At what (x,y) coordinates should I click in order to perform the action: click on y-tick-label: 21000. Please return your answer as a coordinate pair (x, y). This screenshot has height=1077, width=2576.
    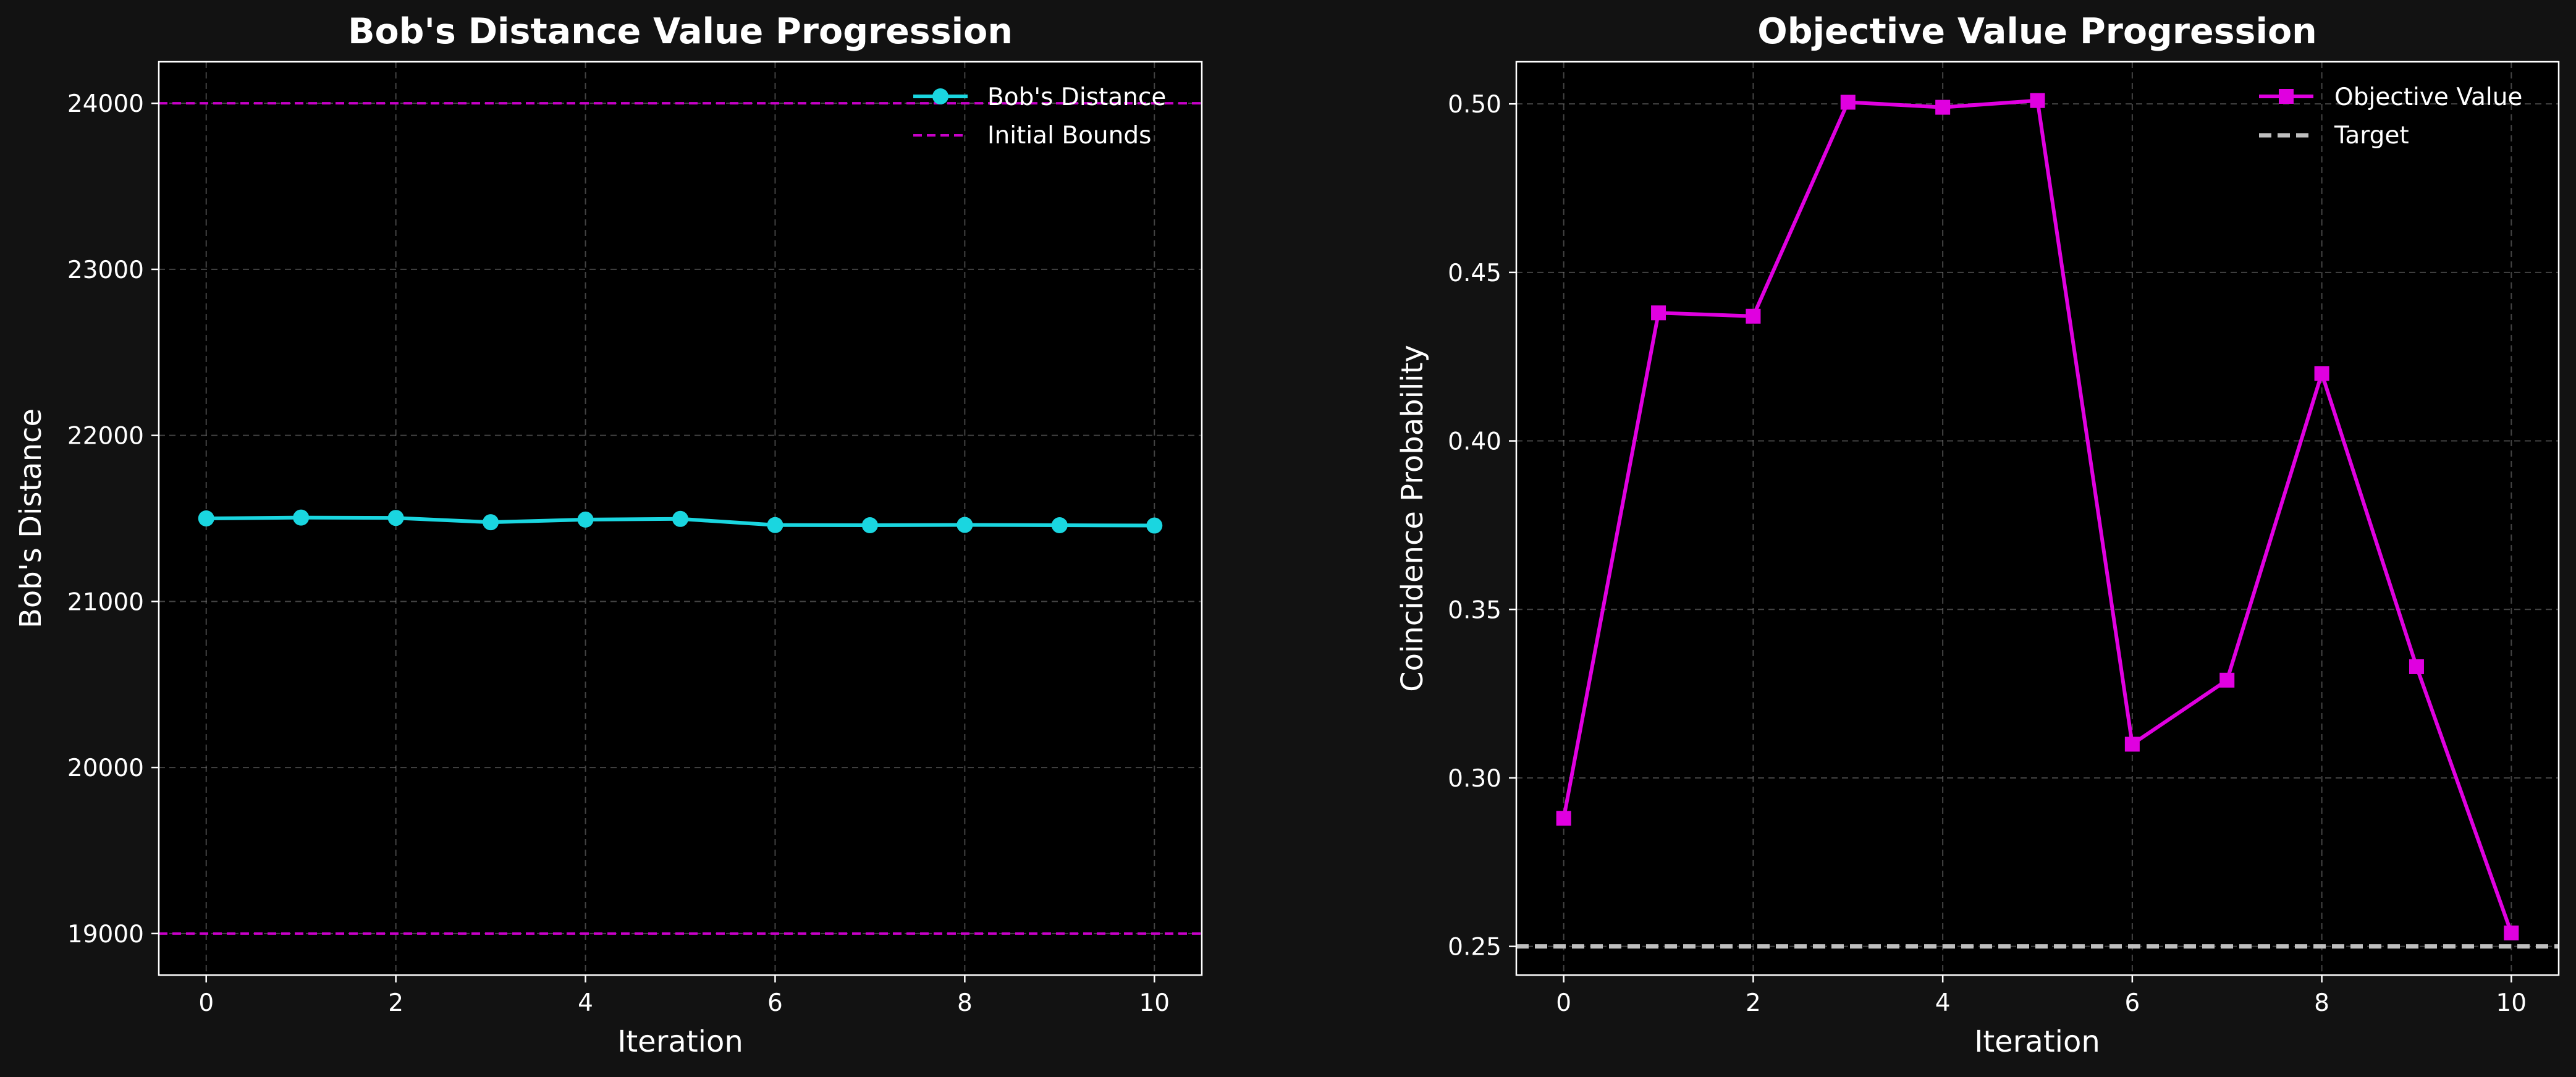
    Looking at the image, I should click on (105, 602).